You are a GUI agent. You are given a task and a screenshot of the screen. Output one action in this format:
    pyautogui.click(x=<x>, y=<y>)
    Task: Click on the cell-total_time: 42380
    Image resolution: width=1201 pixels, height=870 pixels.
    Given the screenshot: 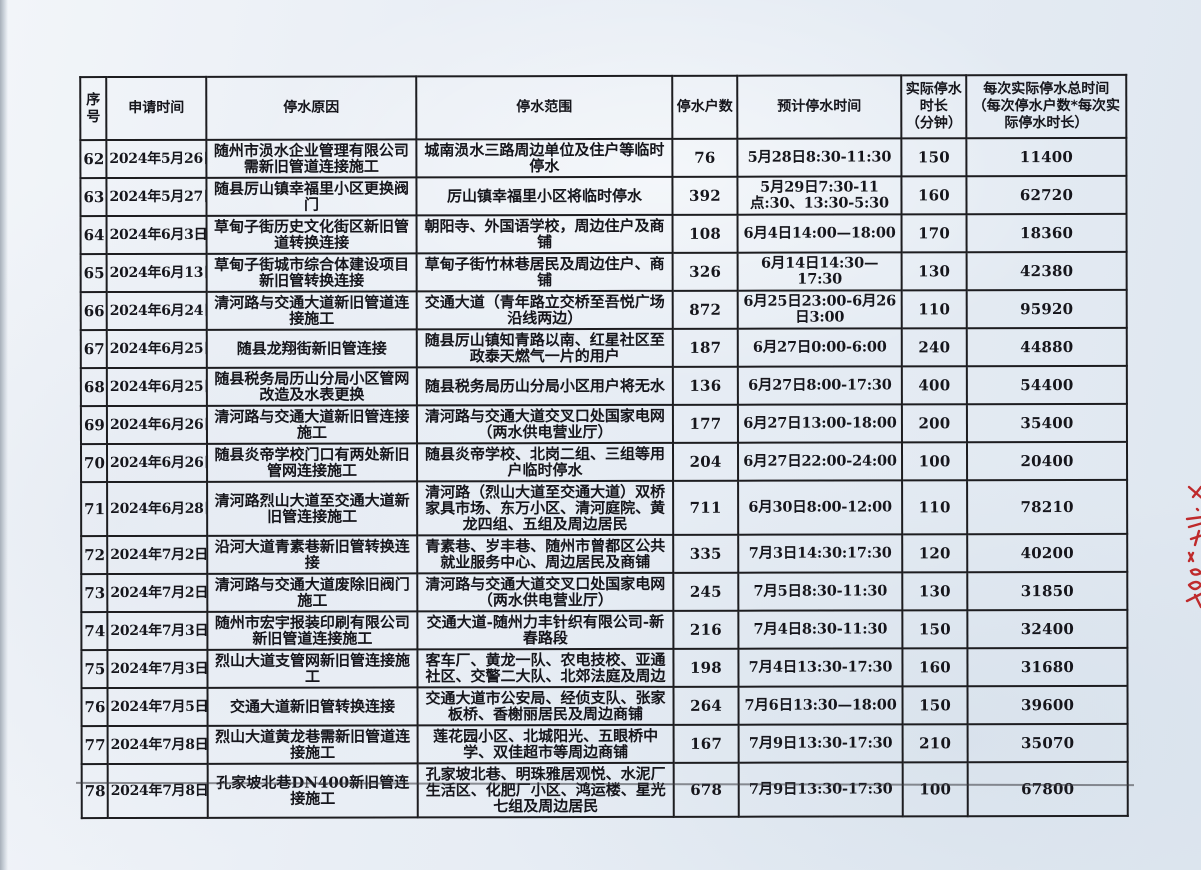 What is the action you would take?
    pyautogui.click(x=1046, y=271)
    